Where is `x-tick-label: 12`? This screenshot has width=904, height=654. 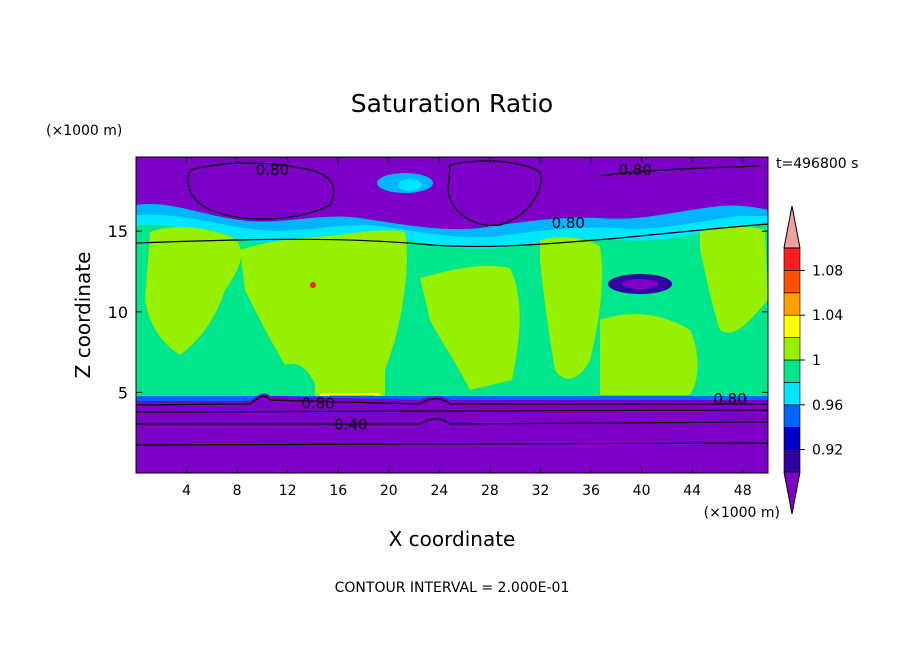 x-tick-label: 12 is located at coordinates (288, 491).